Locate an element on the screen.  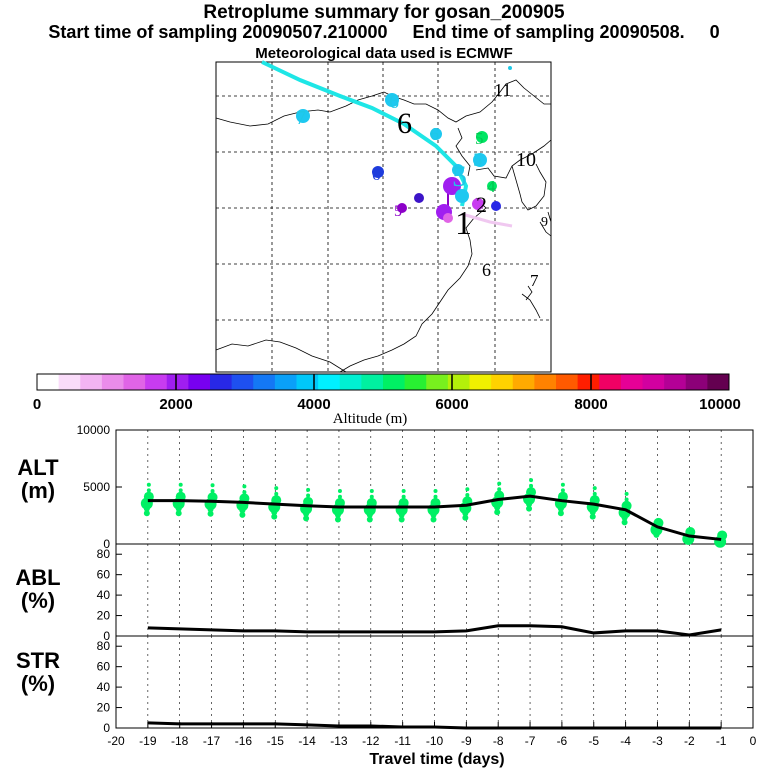
abl-label: ABL (%) is located at coordinates (37, 589).